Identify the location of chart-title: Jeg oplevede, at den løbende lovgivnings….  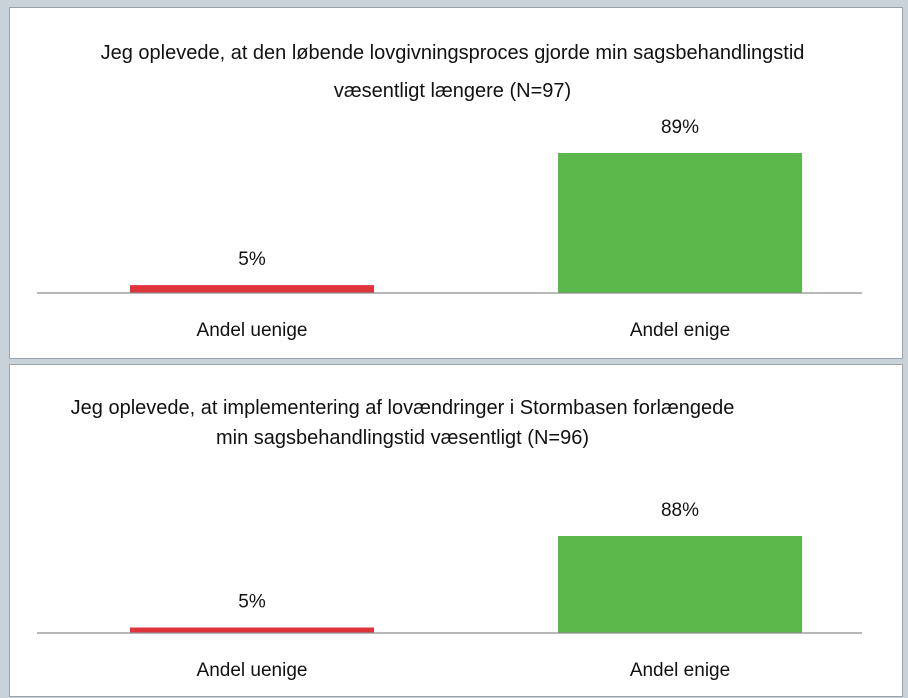
(452, 72).